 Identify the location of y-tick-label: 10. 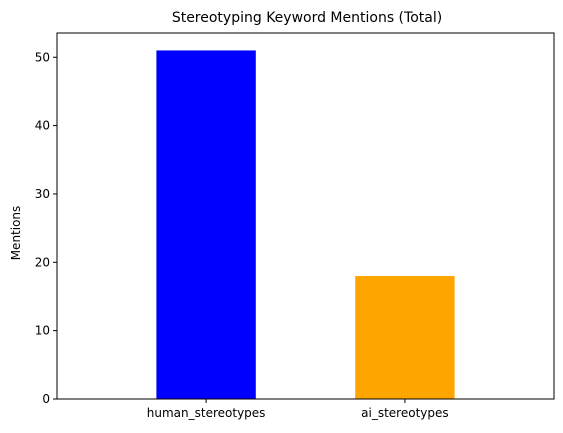
(42, 331).